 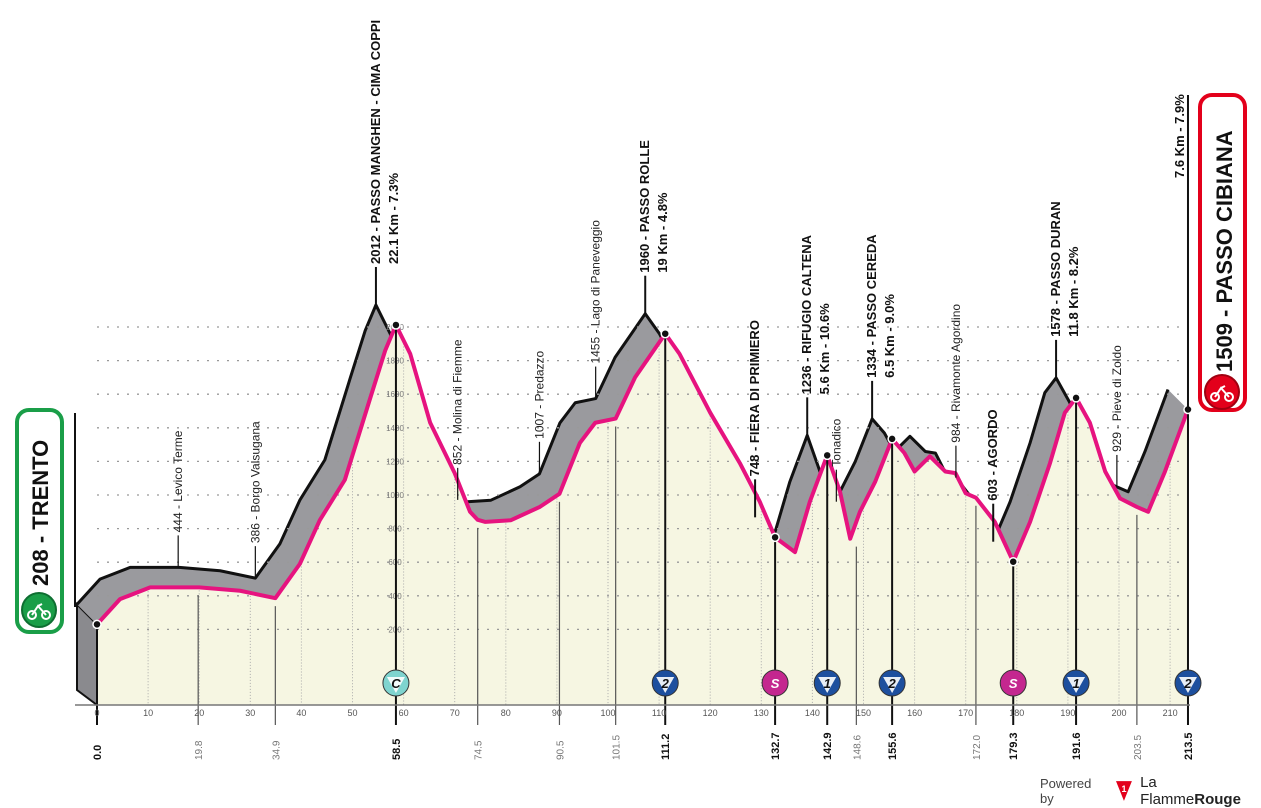 I want to click on x-tick-label: 210, so click(x=1170, y=713).